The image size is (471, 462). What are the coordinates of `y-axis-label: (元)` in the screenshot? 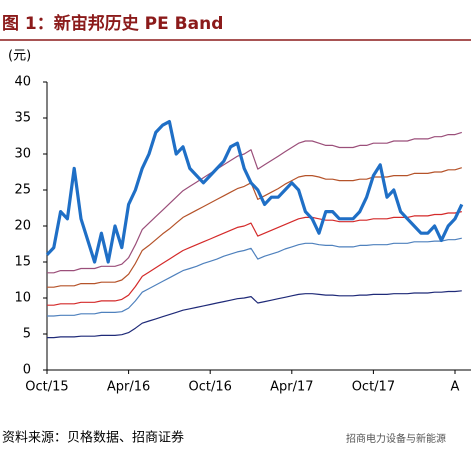 It's located at (19, 56).